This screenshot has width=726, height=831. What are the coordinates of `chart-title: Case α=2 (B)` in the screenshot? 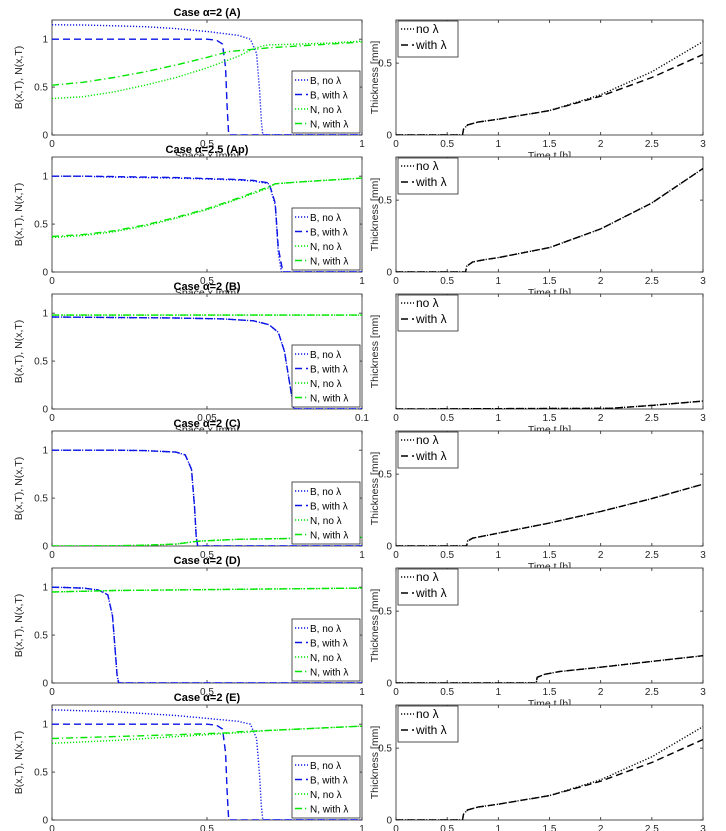 It's located at (207, 287).